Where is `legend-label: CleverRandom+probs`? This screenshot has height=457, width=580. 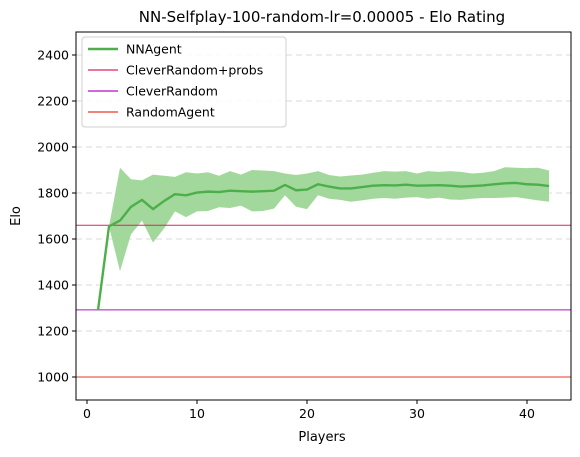
legend-label: CleverRandom+probs is located at coordinates (194, 70).